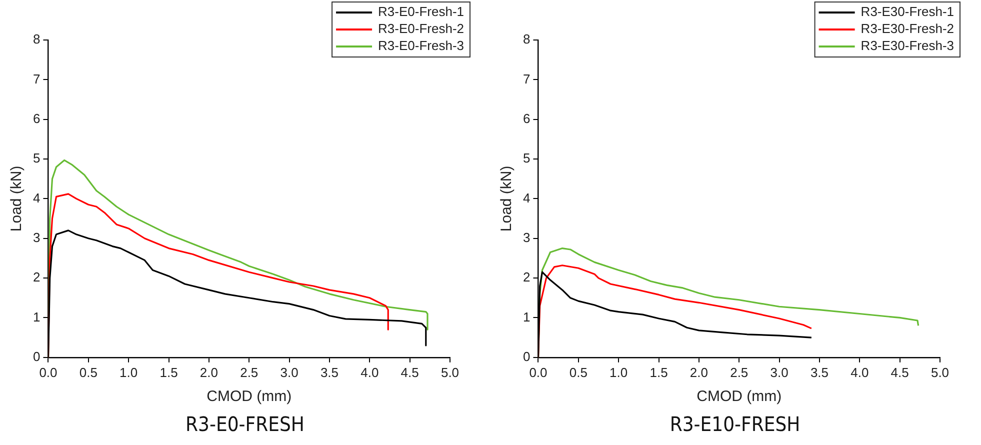  What do you see at coordinates (245, 424) in the screenshot?
I see `text: R3-E0-FRESH` at bounding box center [245, 424].